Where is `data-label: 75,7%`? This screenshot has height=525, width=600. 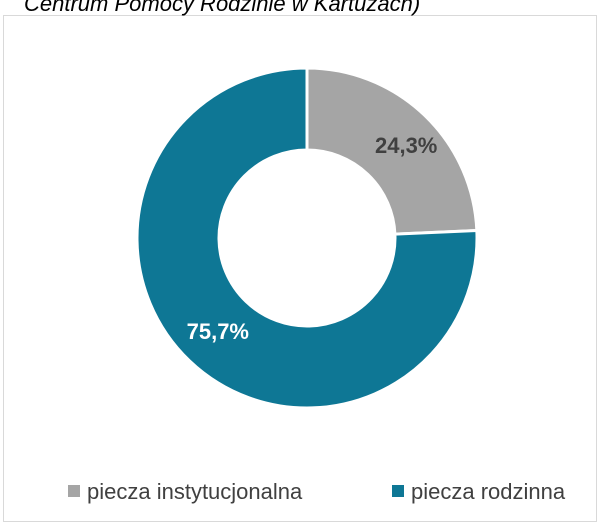
data-label: 75,7% is located at coordinates (218, 331).